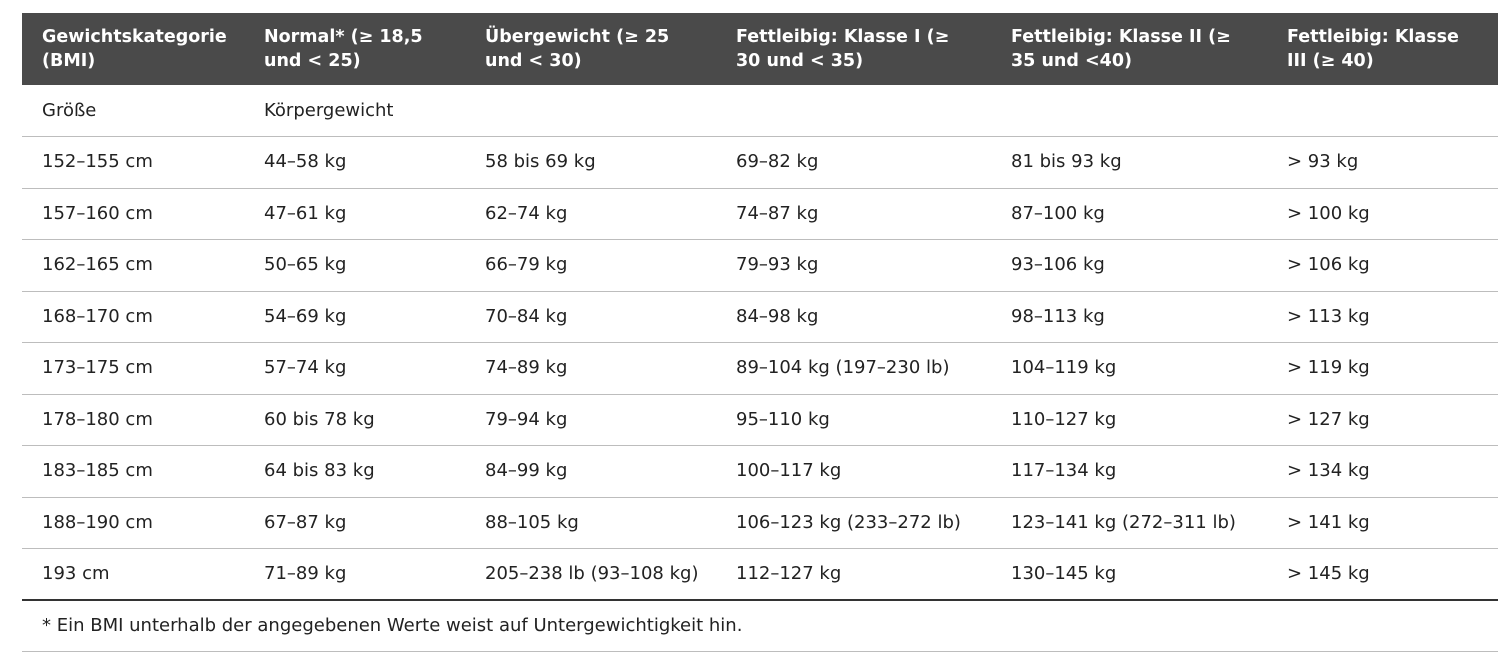  Describe the element at coordinates (1129, 265) in the screenshot. I see `obese-2-cell: 93–106 kg` at that location.